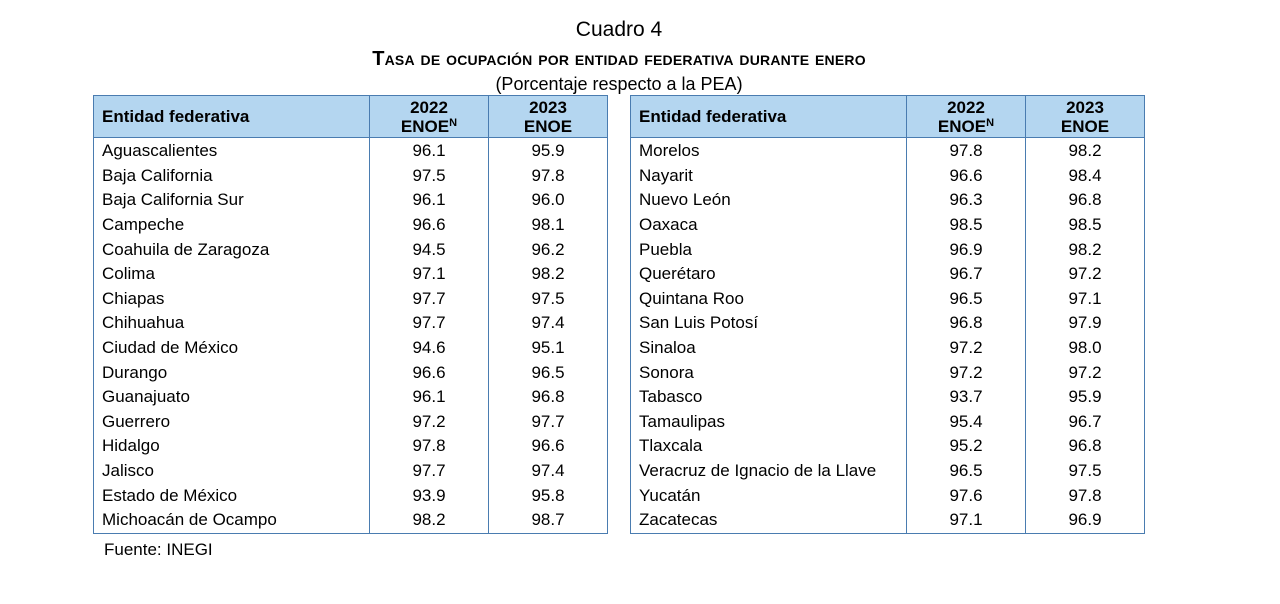  Describe the element at coordinates (231, 372) in the screenshot. I see `entity-cell: Durango` at that location.